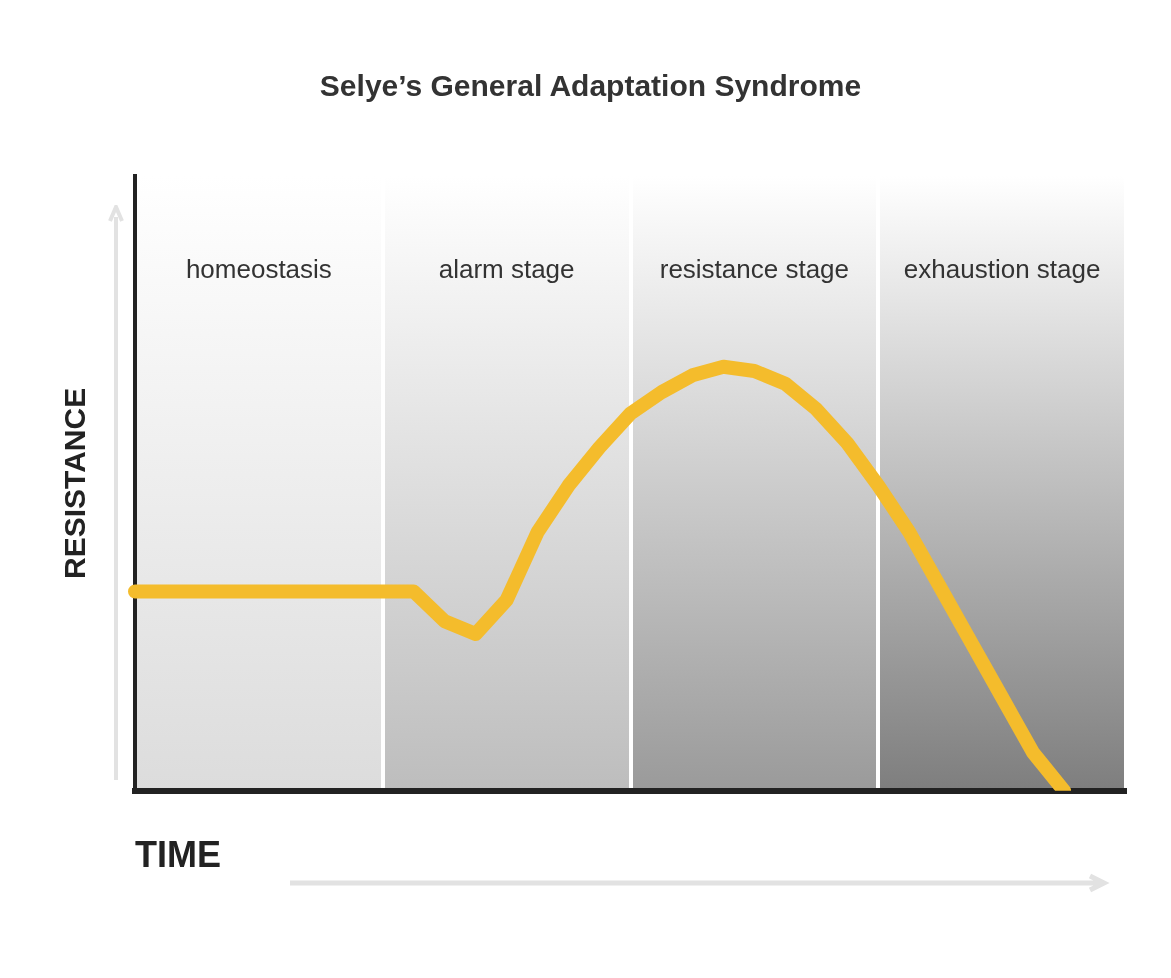 The width and height of the screenshot is (1171, 978). What do you see at coordinates (754, 269) in the screenshot?
I see `text: resistance stage` at bounding box center [754, 269].